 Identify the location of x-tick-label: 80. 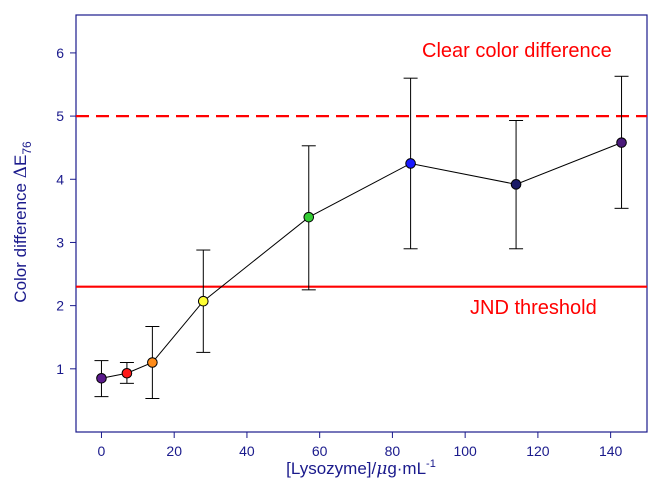
(393, 451).